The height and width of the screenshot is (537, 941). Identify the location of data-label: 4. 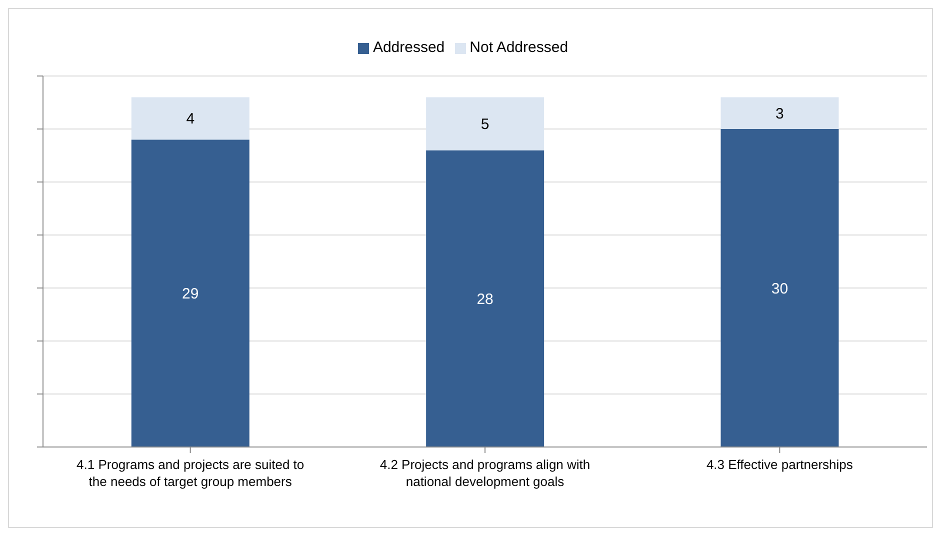
(190, 119).